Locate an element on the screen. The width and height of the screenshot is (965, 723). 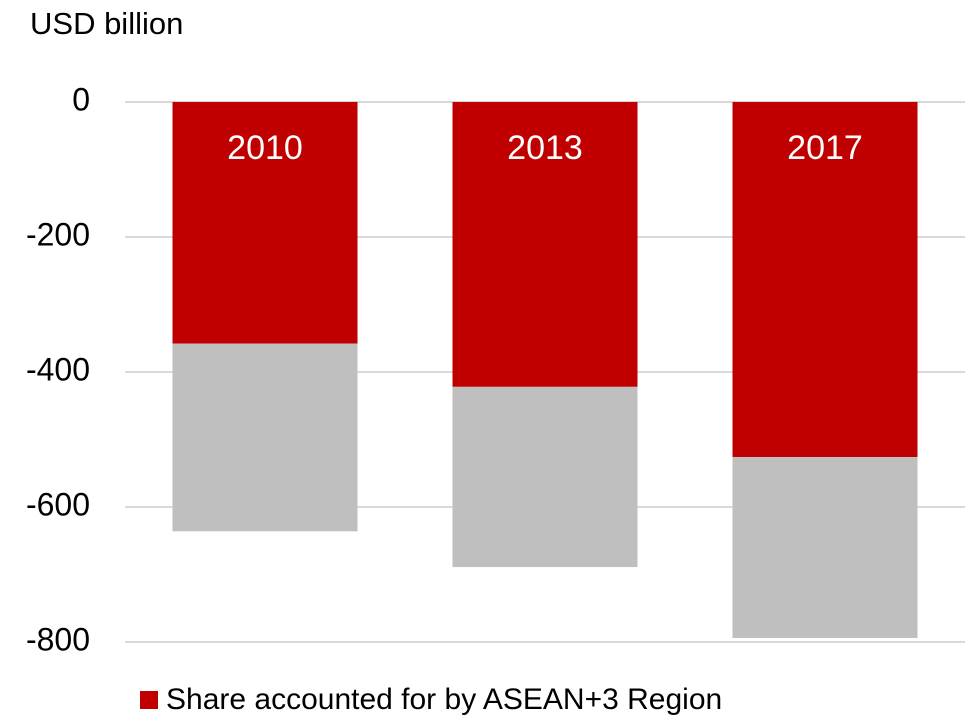
y-tick-label: -200 is located at coordinates (58, 234).